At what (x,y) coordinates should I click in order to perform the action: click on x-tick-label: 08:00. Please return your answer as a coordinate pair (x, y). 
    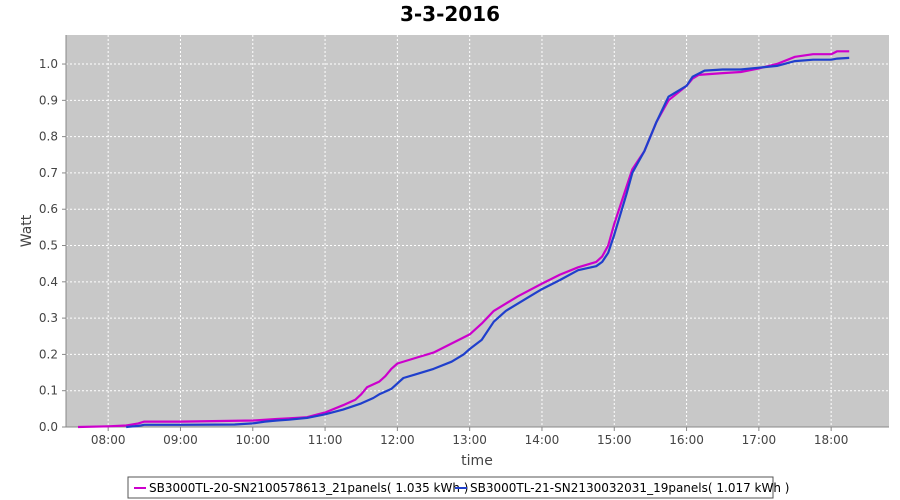
    Looking at the image, I should click on (108, 440).